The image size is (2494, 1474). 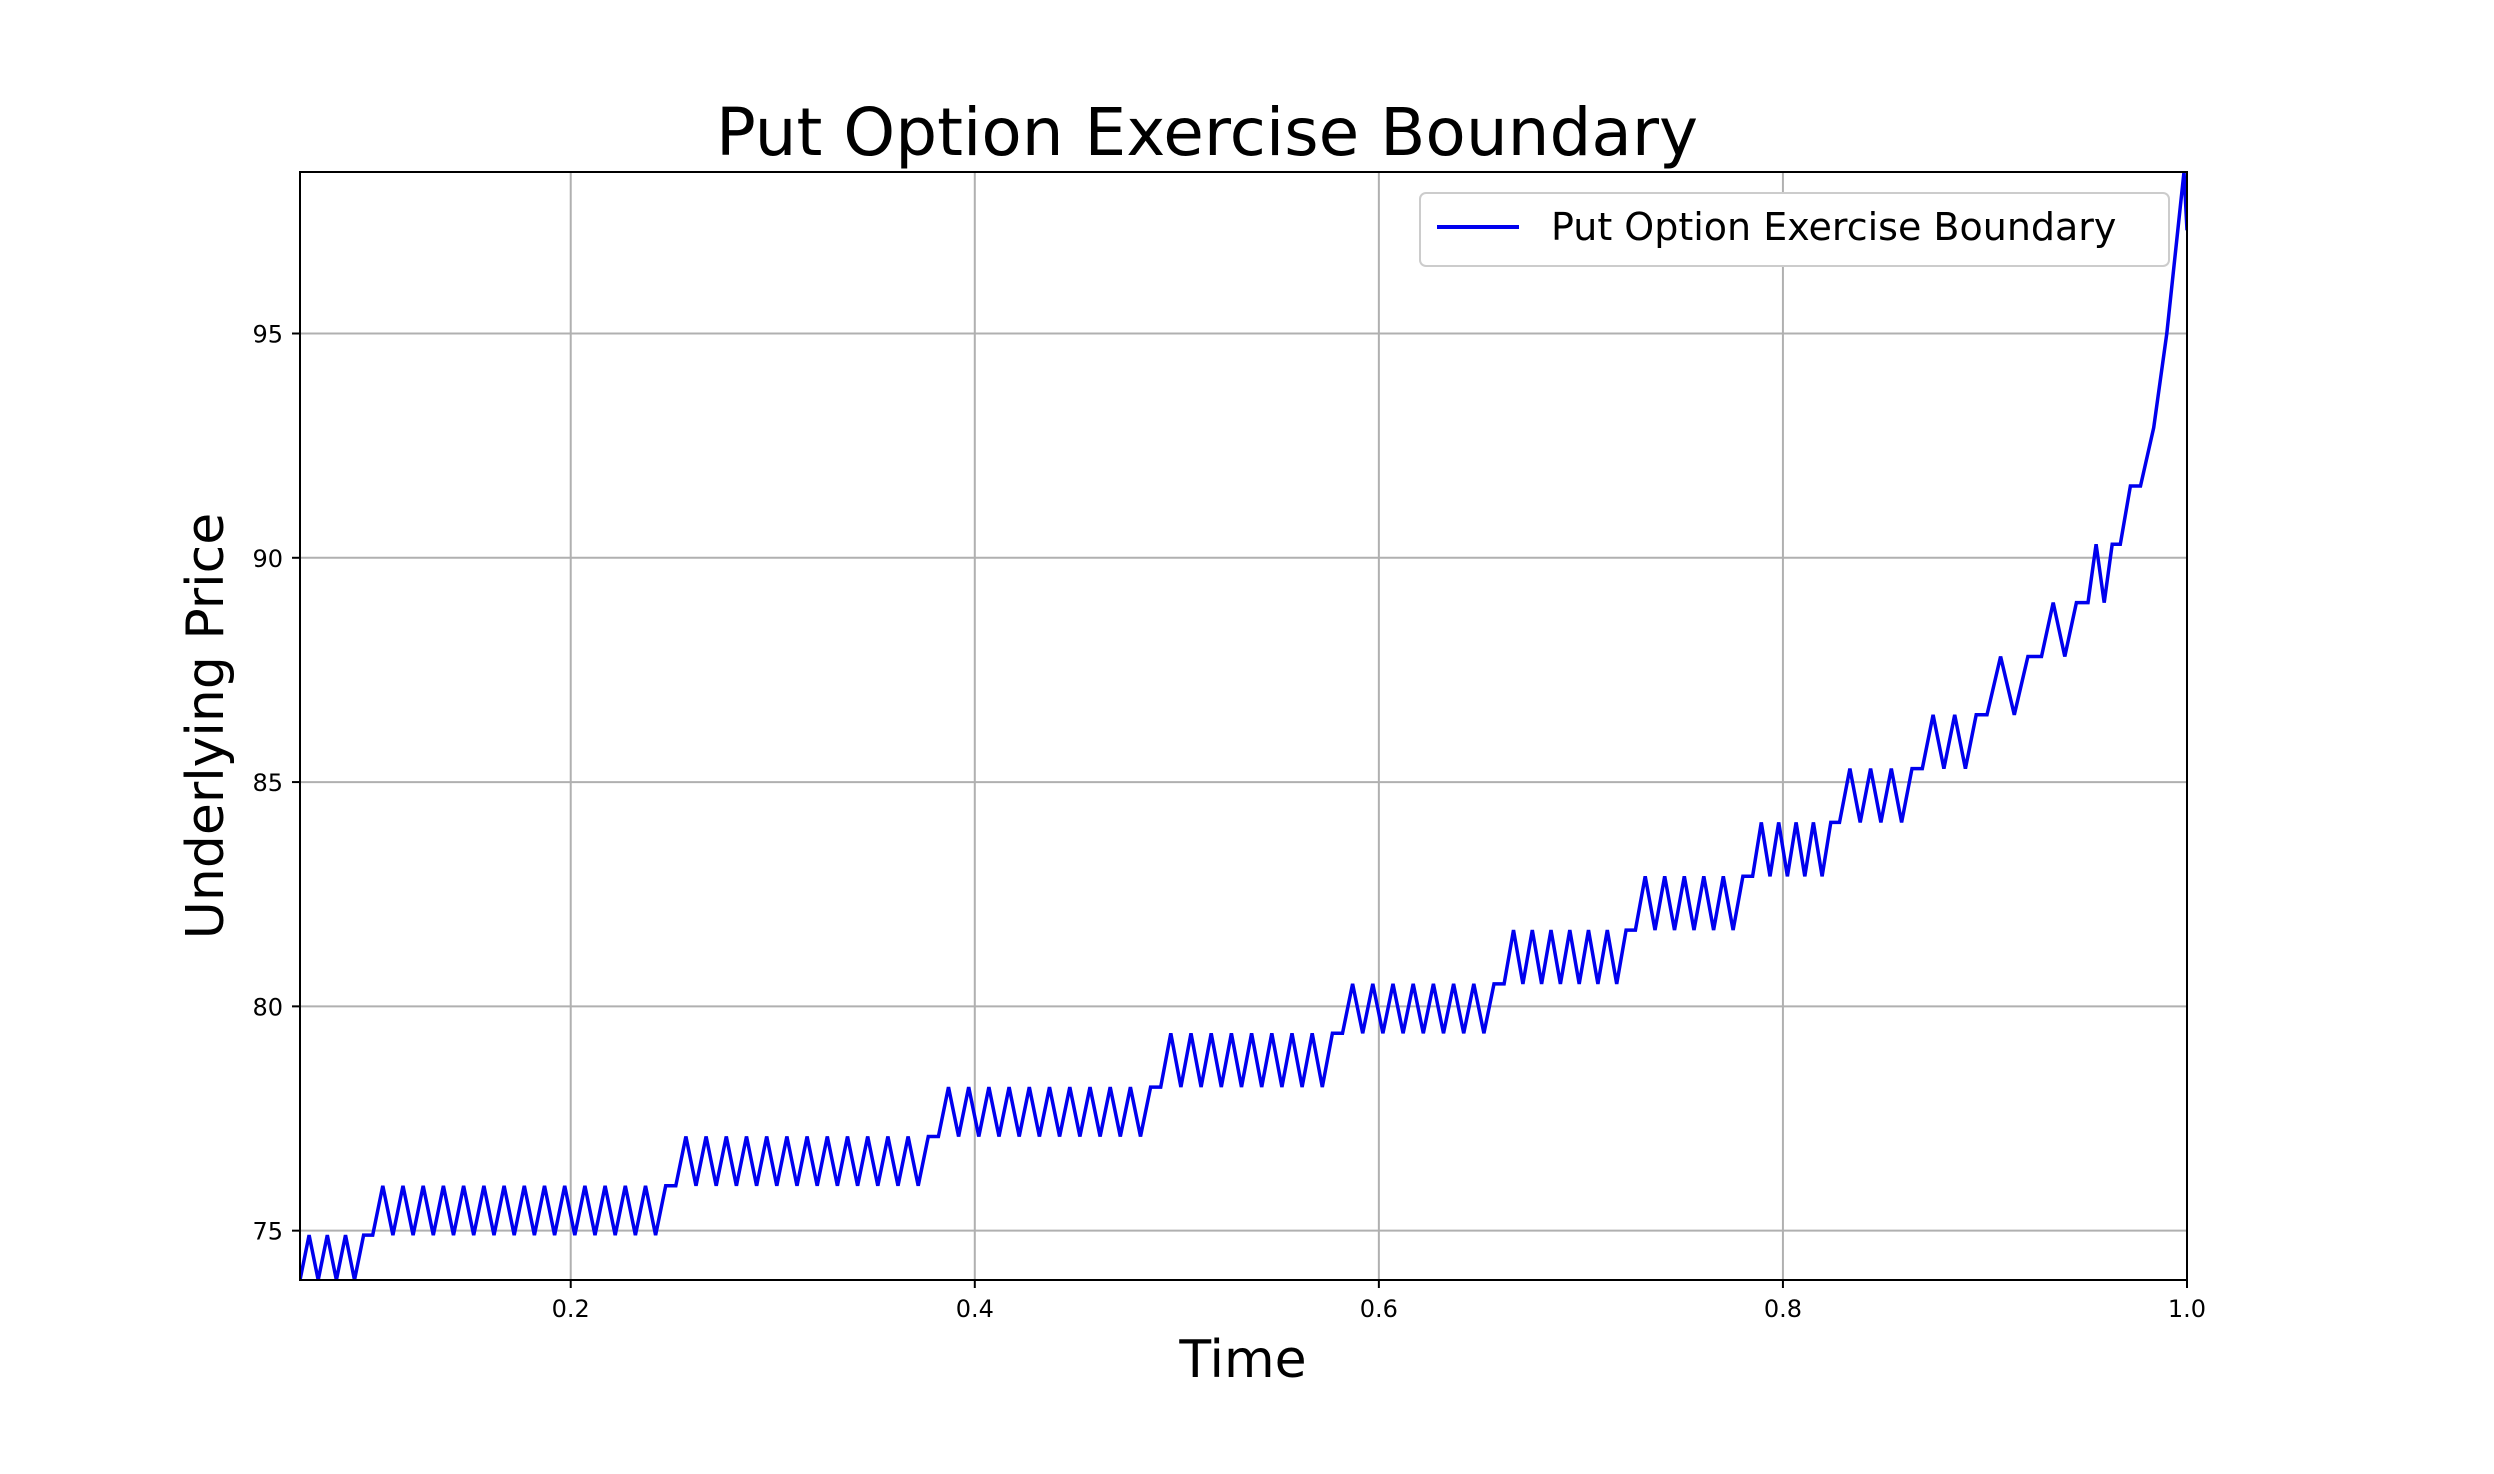 I want to click on x-tick-label: 0.4, so click(x=975, y=1309).